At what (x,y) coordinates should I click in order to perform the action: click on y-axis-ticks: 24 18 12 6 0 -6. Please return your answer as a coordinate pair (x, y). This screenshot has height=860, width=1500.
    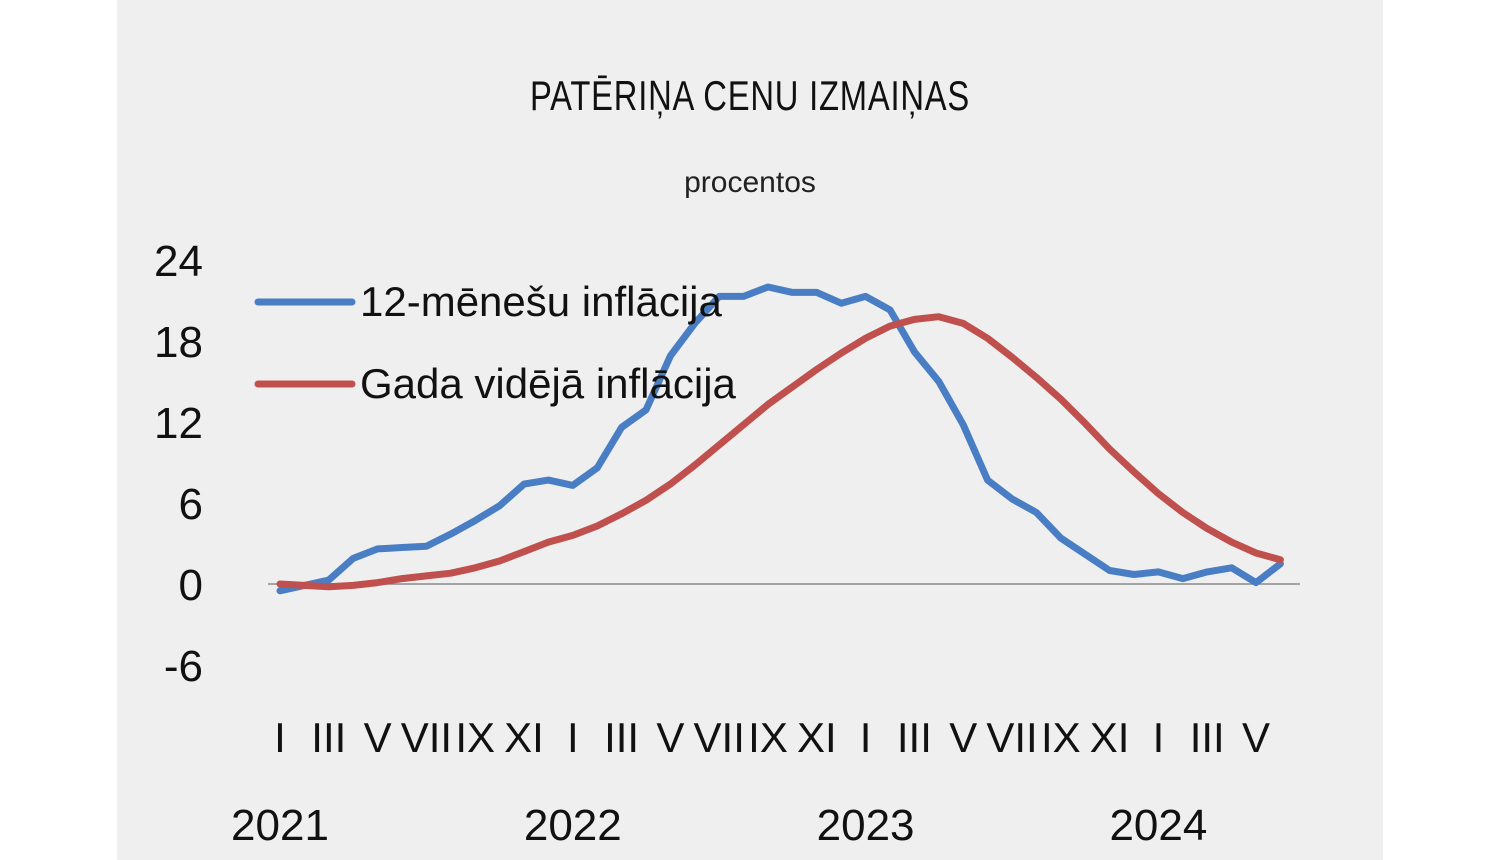
    Looking at the image, I should click on (178, 464).